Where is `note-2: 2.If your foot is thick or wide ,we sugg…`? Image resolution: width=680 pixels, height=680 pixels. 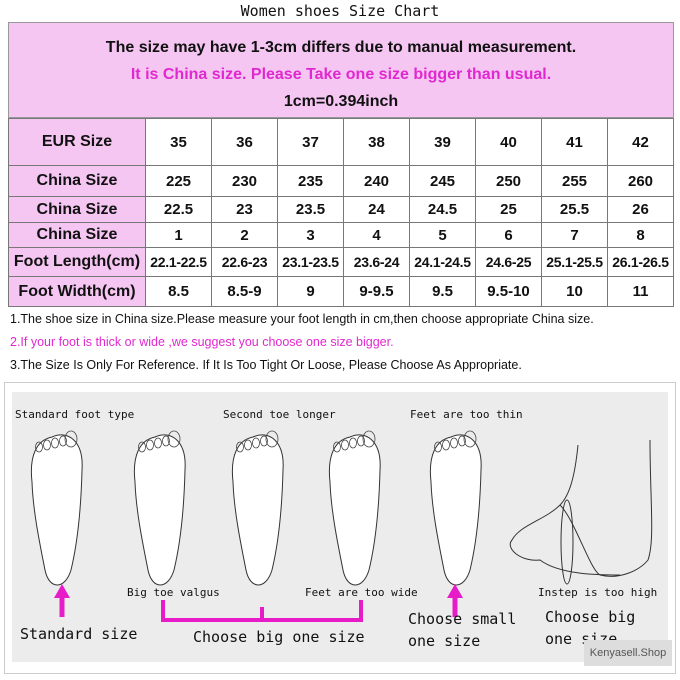 note-2: 2.If your foot is thick or wide ,we sugg… is located at coordinates (202, 342).